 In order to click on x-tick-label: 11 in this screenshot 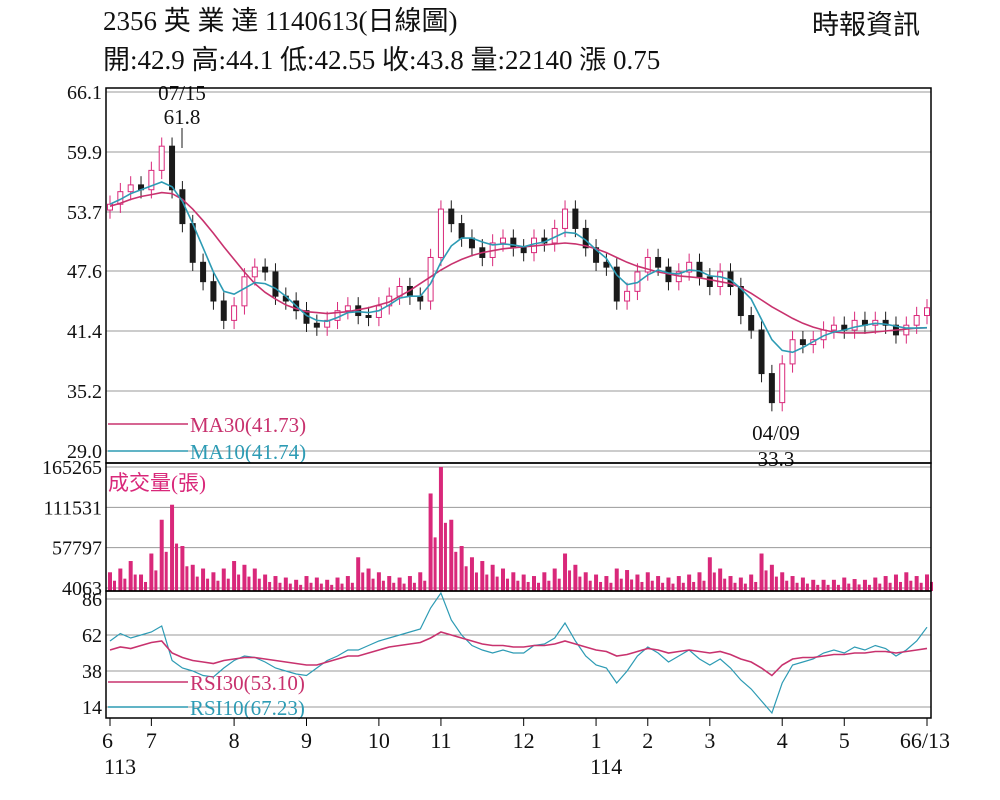, I will do `click(440, 740)`.